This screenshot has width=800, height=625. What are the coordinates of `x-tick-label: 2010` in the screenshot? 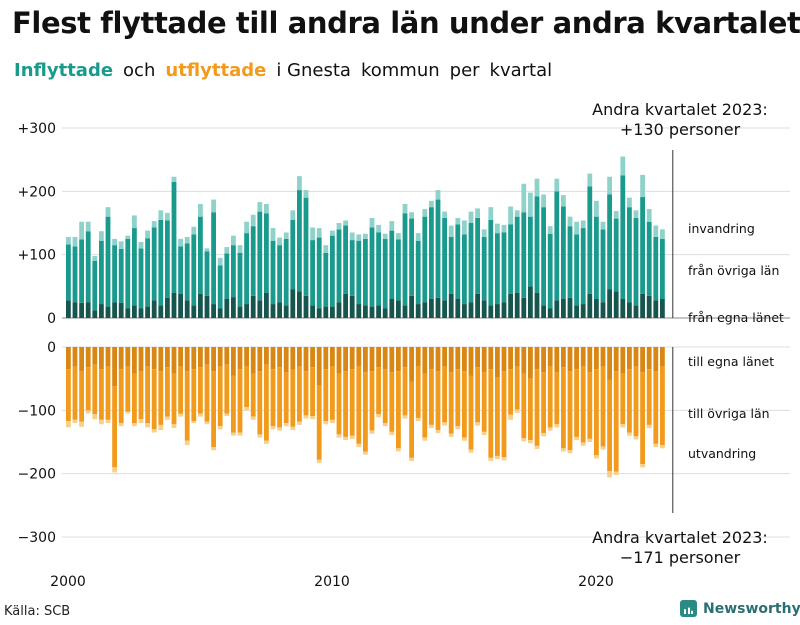 It's located at (332, 582).